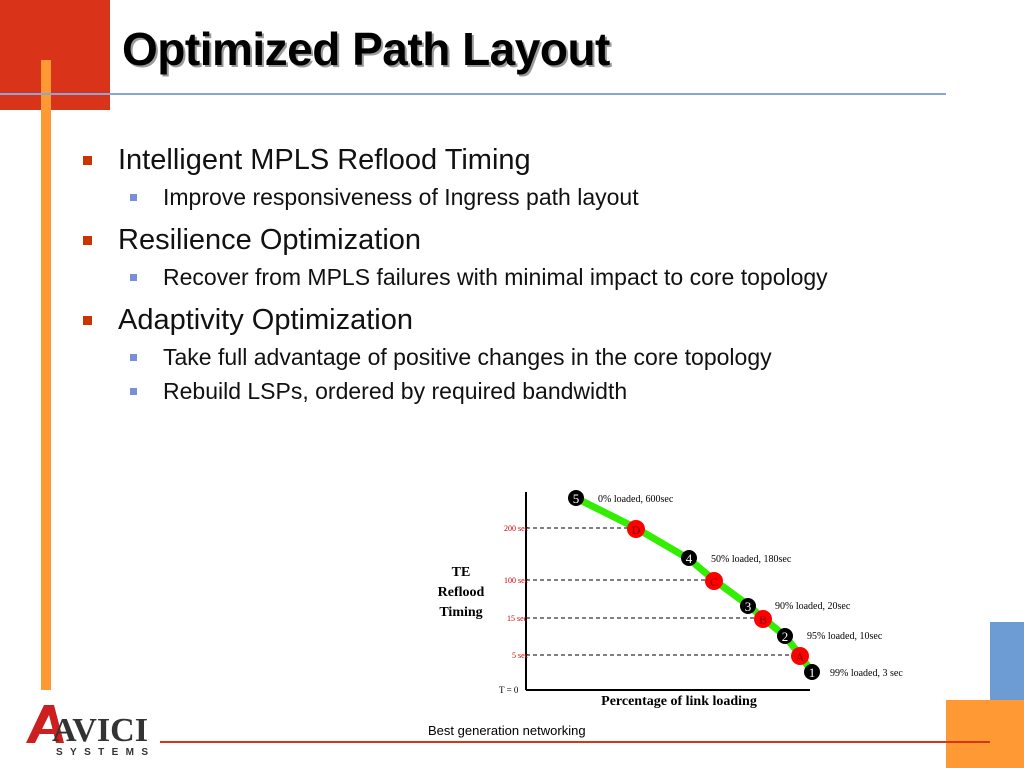 This screenshot has width=1024, height=768. I want to click on svg-text: D, so click(636, 530).